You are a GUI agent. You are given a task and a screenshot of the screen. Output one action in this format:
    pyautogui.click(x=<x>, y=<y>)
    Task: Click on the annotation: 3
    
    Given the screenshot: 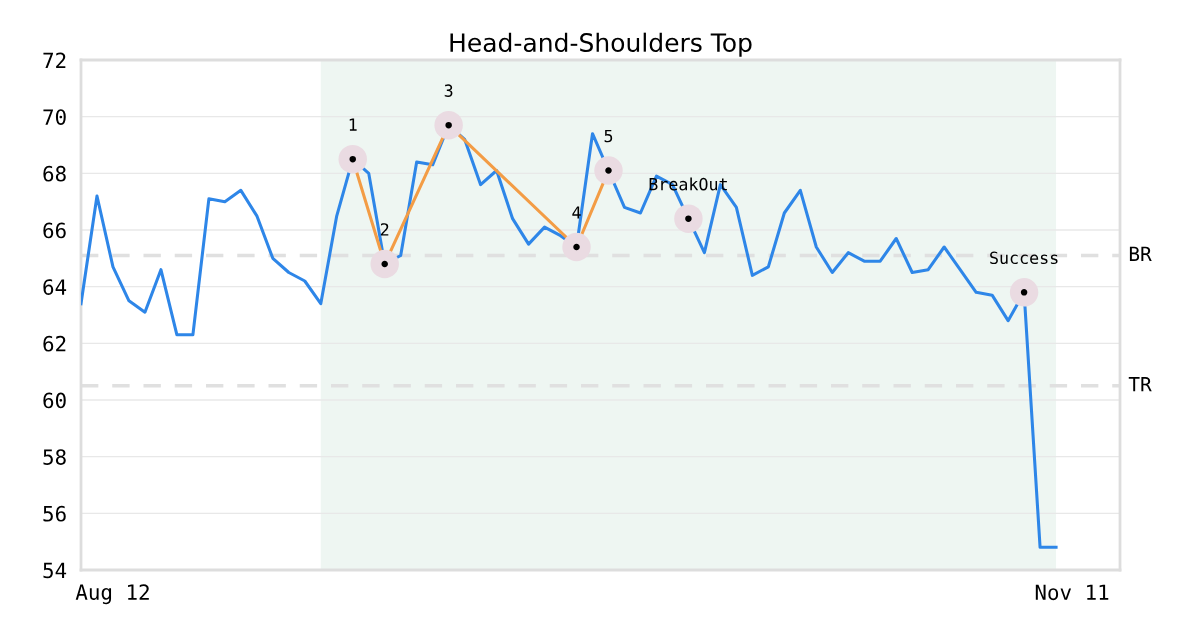 What is the action you would take?
    pyautogui.click(x=448, y=90)
    